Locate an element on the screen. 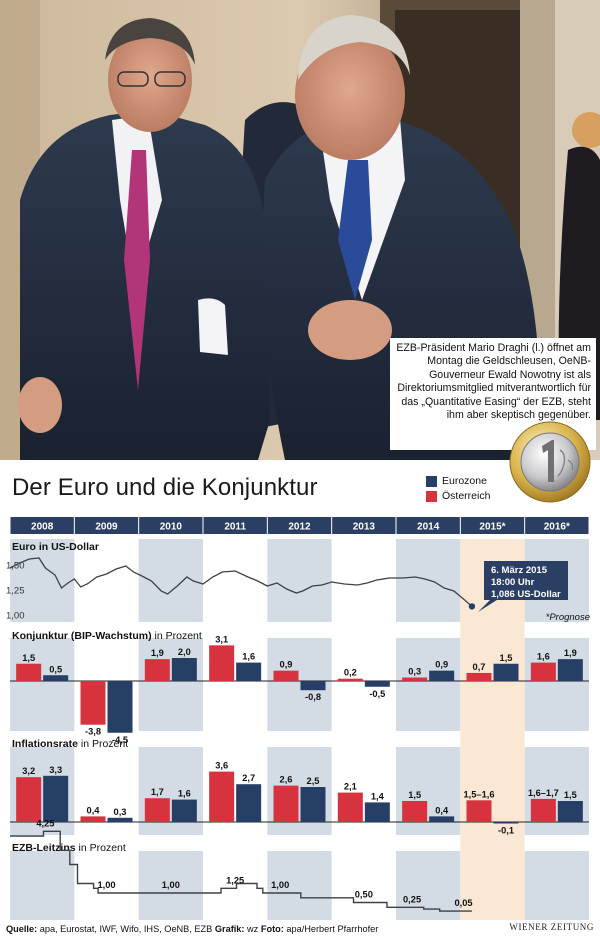 The image size is (600, 942). forecast-note: *Prognose is located at coordinates (568, 617).